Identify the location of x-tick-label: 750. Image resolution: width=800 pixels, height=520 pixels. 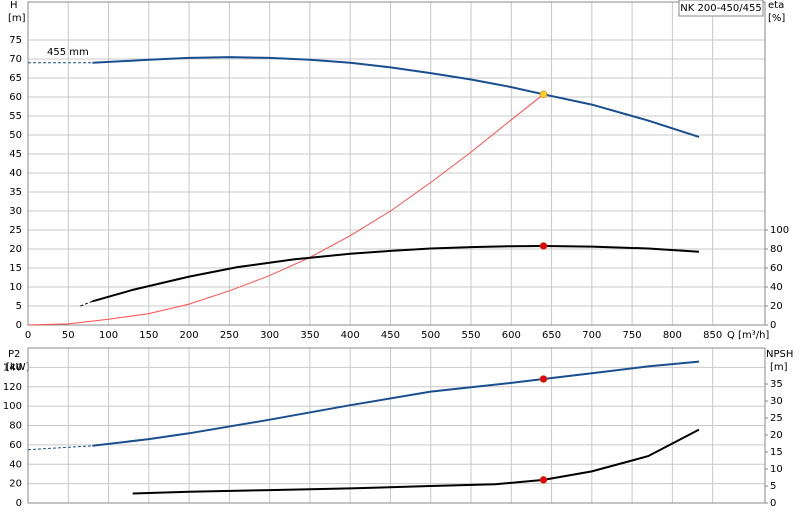
(632, 335).